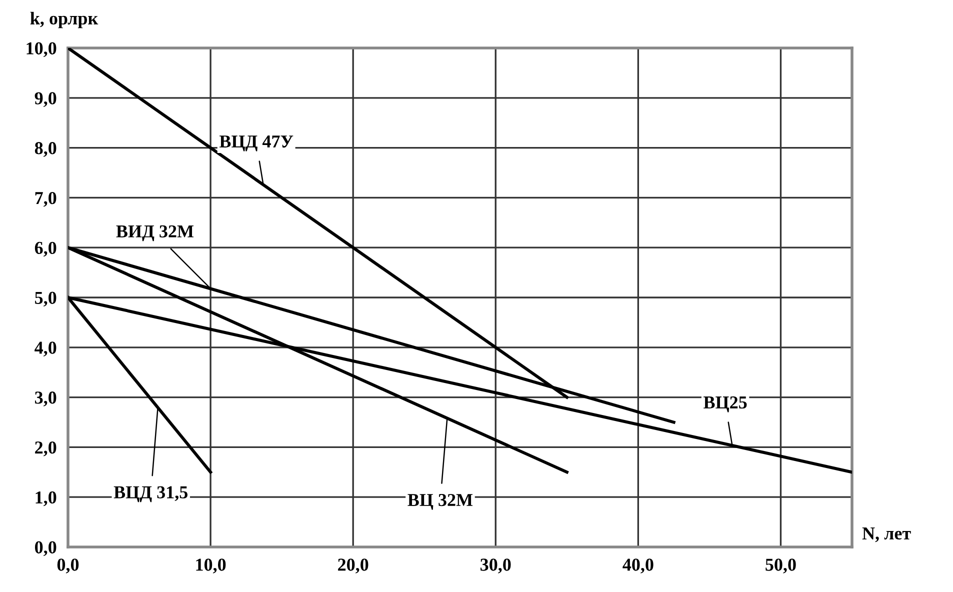 Image resolution: width=953 pixels, height=592 pixels. What do you see at coordinates (151, 494) in the screenshot?
I see `annotation: ВЦД 31,5` at bounding box center [151, 494].